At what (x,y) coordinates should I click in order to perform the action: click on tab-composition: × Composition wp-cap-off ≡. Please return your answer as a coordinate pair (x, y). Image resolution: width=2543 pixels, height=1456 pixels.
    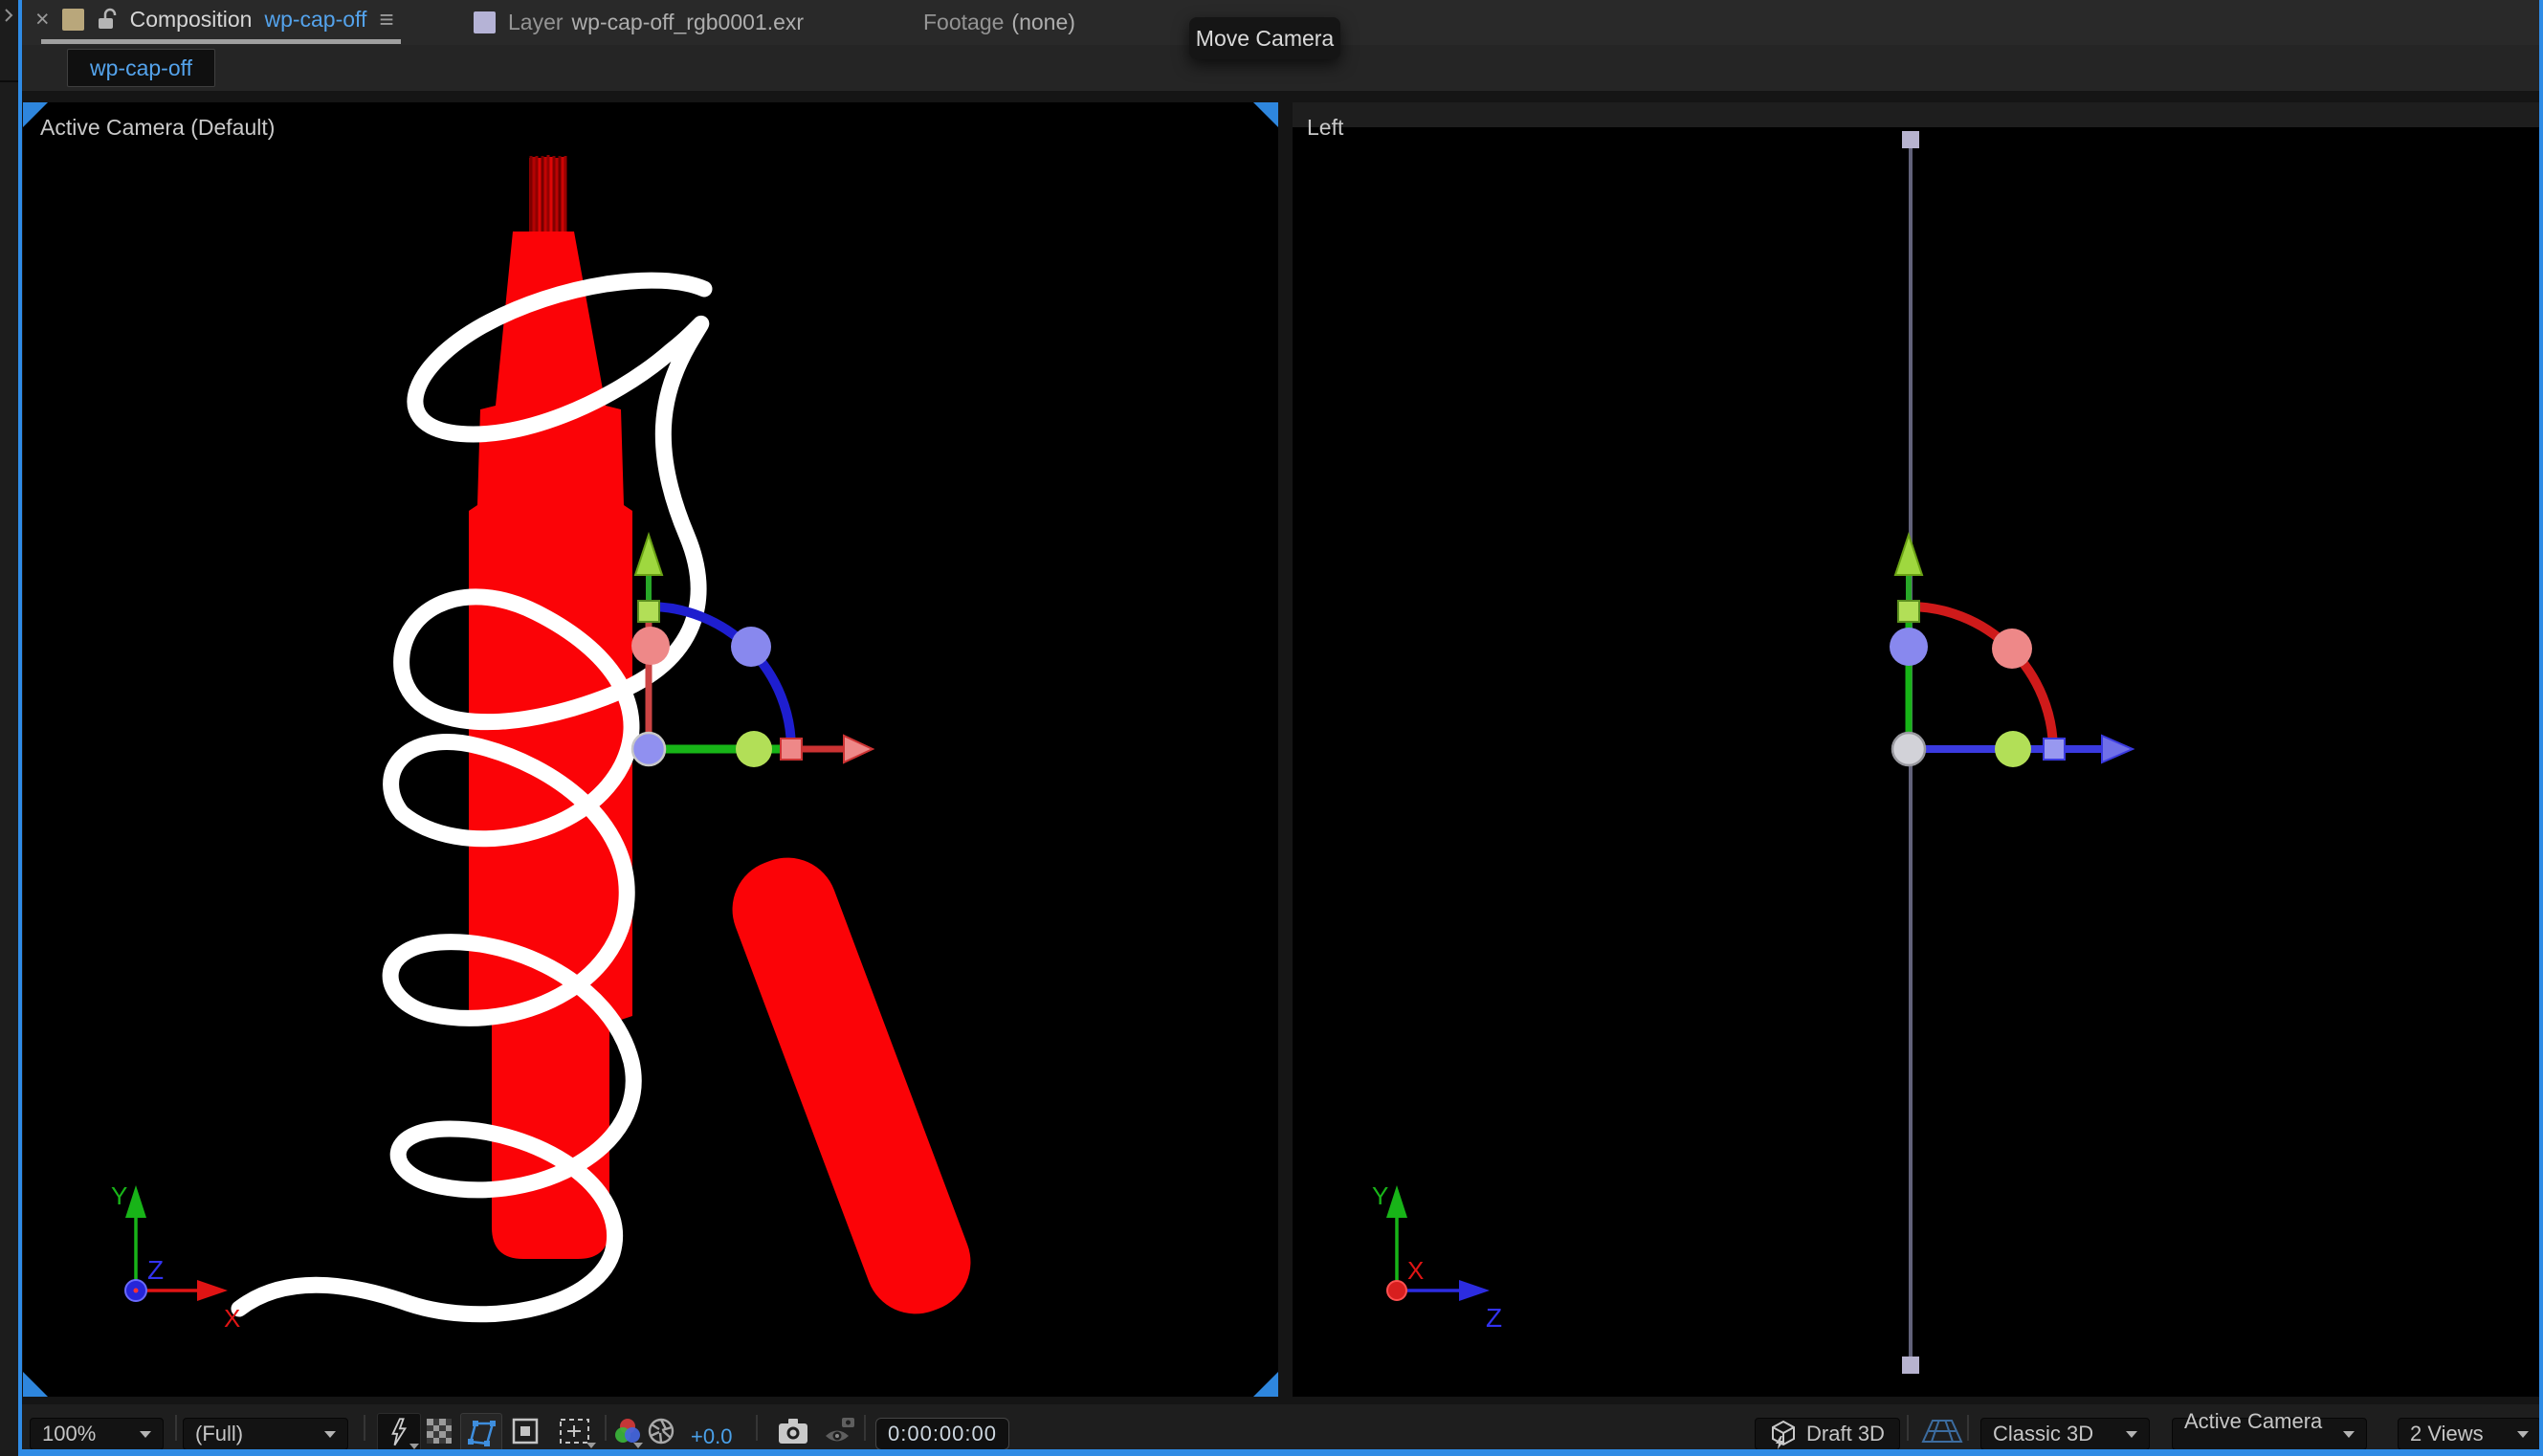
    Looking at the image, I should click on (214, 20).